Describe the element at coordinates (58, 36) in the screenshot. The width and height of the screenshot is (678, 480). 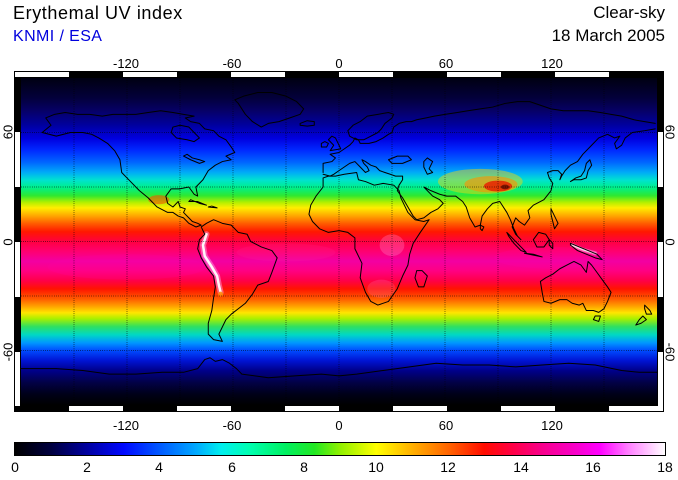
I see `data-source: KNMI / ESA` at that location.